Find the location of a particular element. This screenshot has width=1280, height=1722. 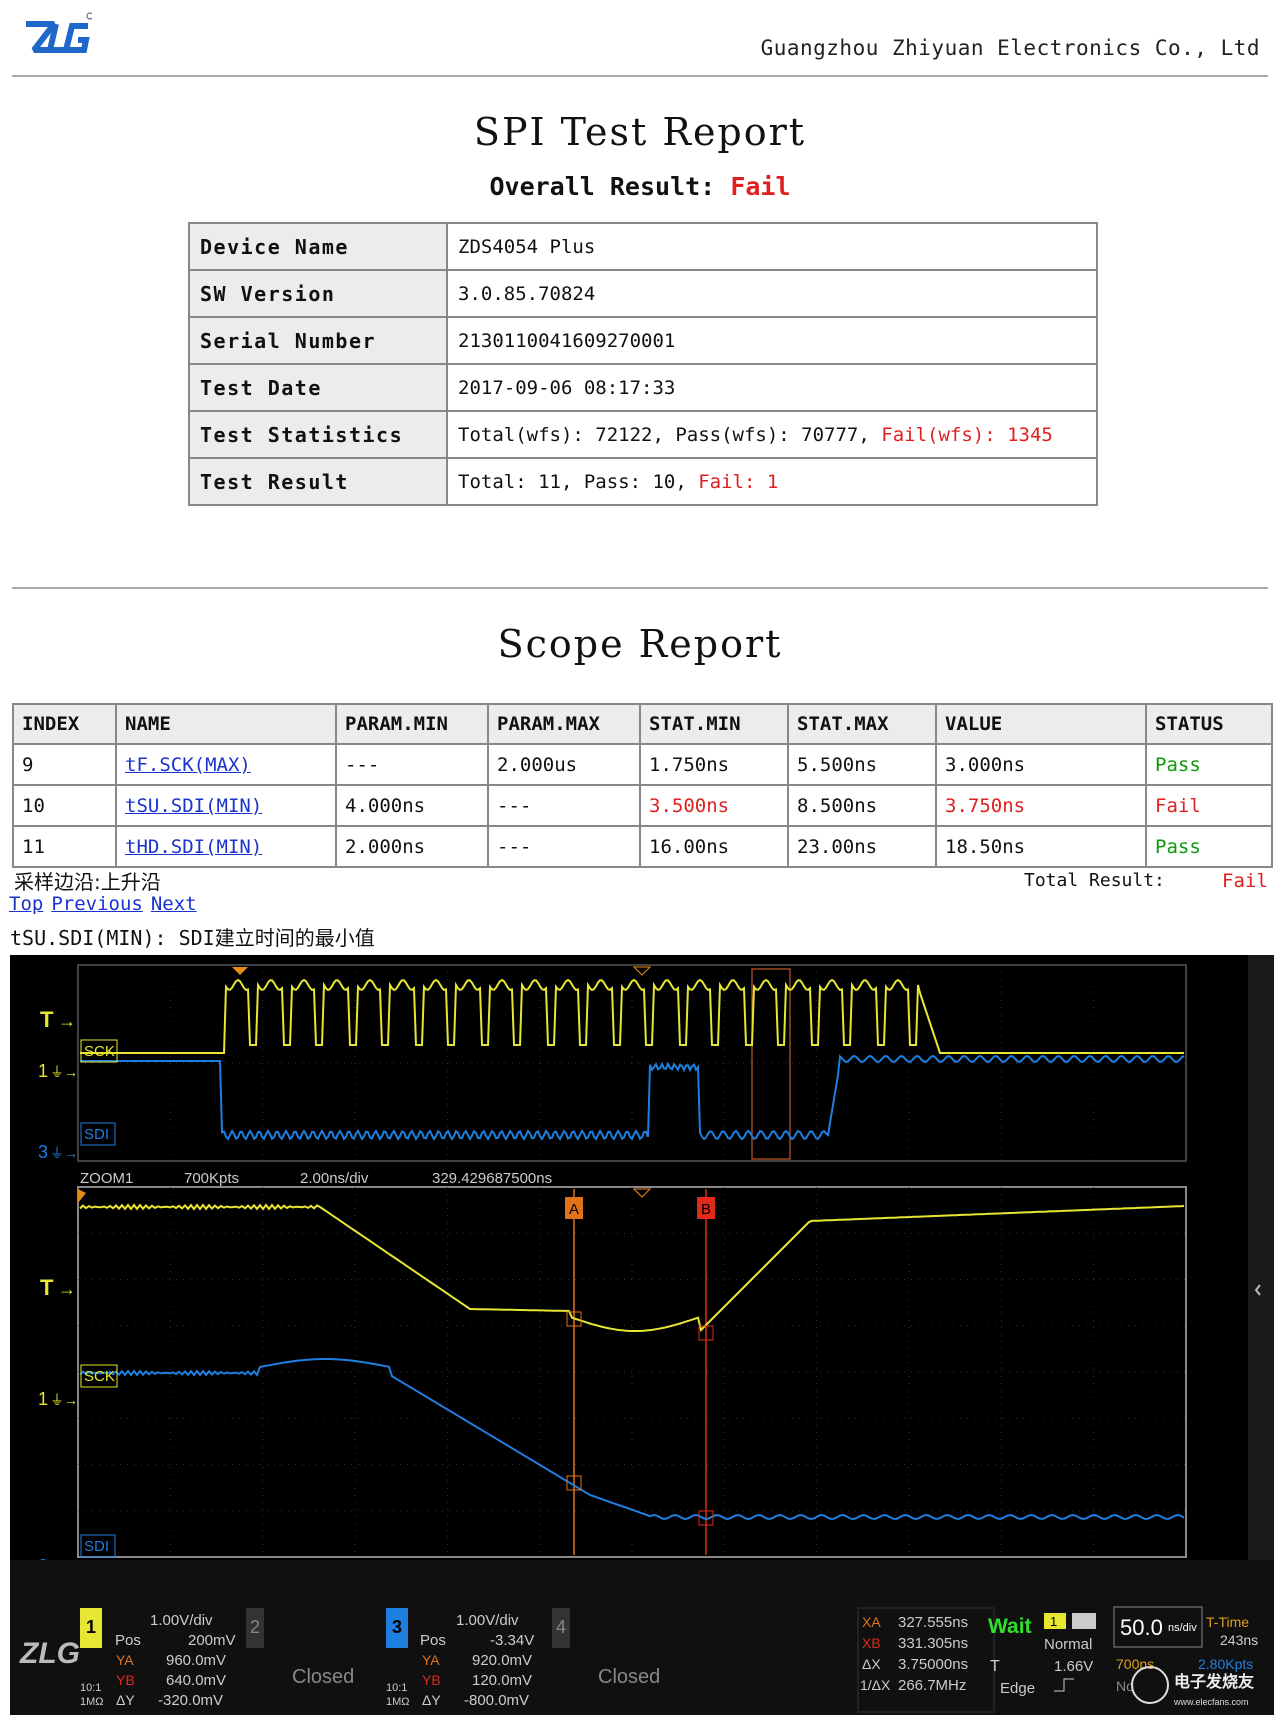

overall-result: Overall Result: Fail is located at coordinates (640, 186).